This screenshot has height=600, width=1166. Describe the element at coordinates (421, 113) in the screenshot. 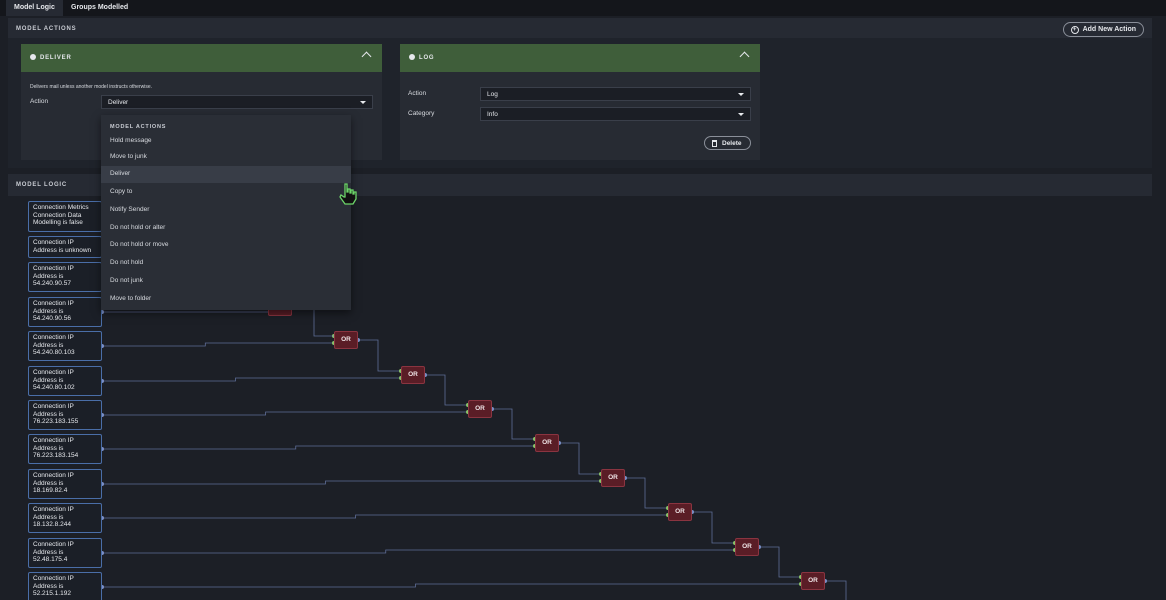

I see `log-category-label: Category` at that location.